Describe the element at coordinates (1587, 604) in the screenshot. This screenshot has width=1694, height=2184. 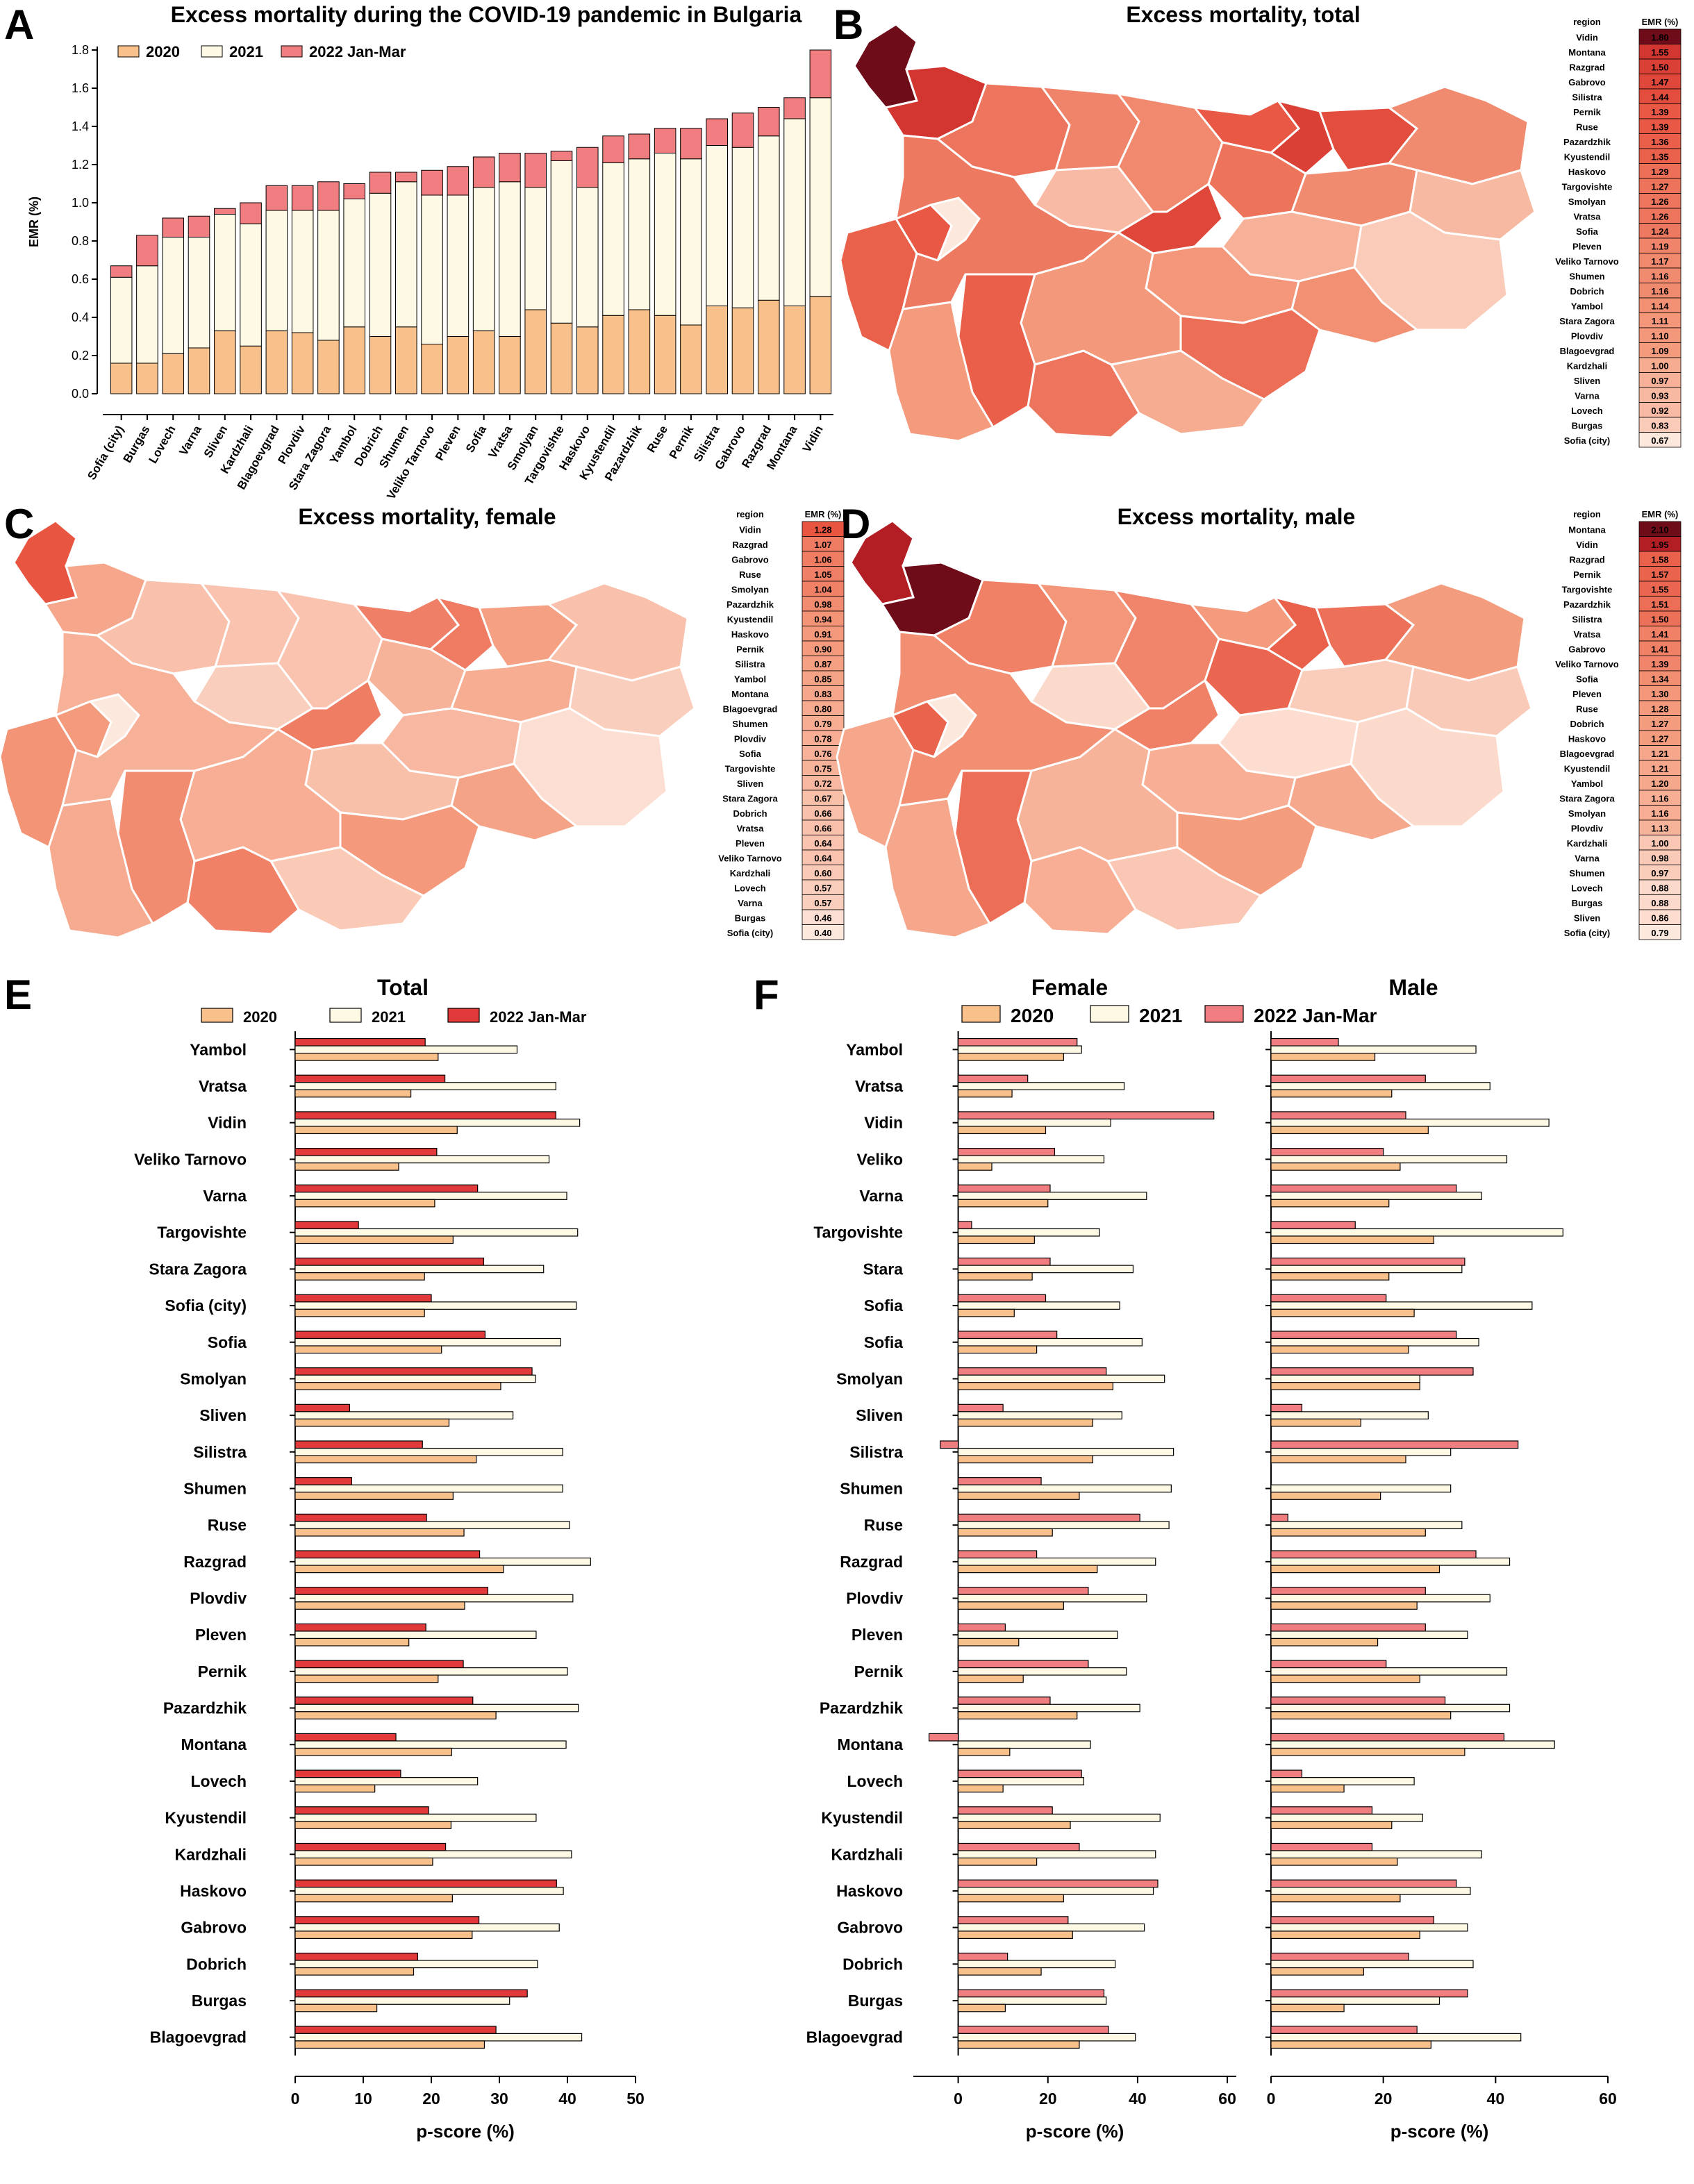
I see `table-region-name: Pazardzhik` at that location.